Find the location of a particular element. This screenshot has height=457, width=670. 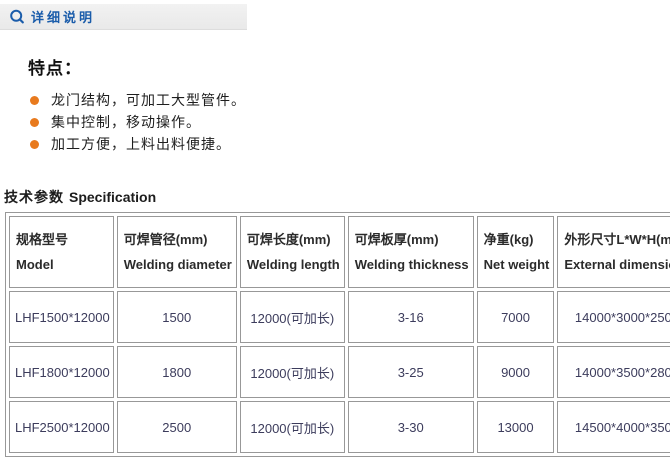

column-header-diameter: 可焊管径(mm) Welding diameter is located at coordinates (176, 252).